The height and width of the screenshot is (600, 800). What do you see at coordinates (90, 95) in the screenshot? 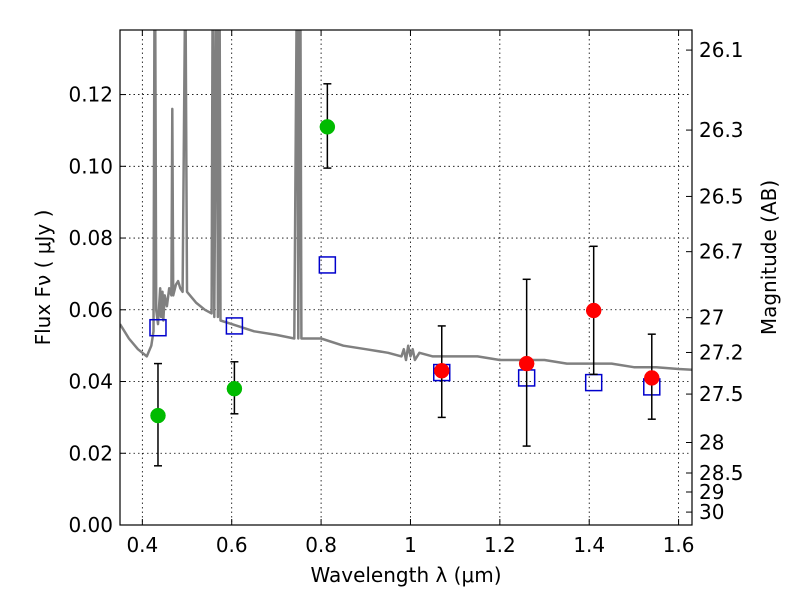
I see `y-tick-label: 0.12` at bounding box center [90, 95].